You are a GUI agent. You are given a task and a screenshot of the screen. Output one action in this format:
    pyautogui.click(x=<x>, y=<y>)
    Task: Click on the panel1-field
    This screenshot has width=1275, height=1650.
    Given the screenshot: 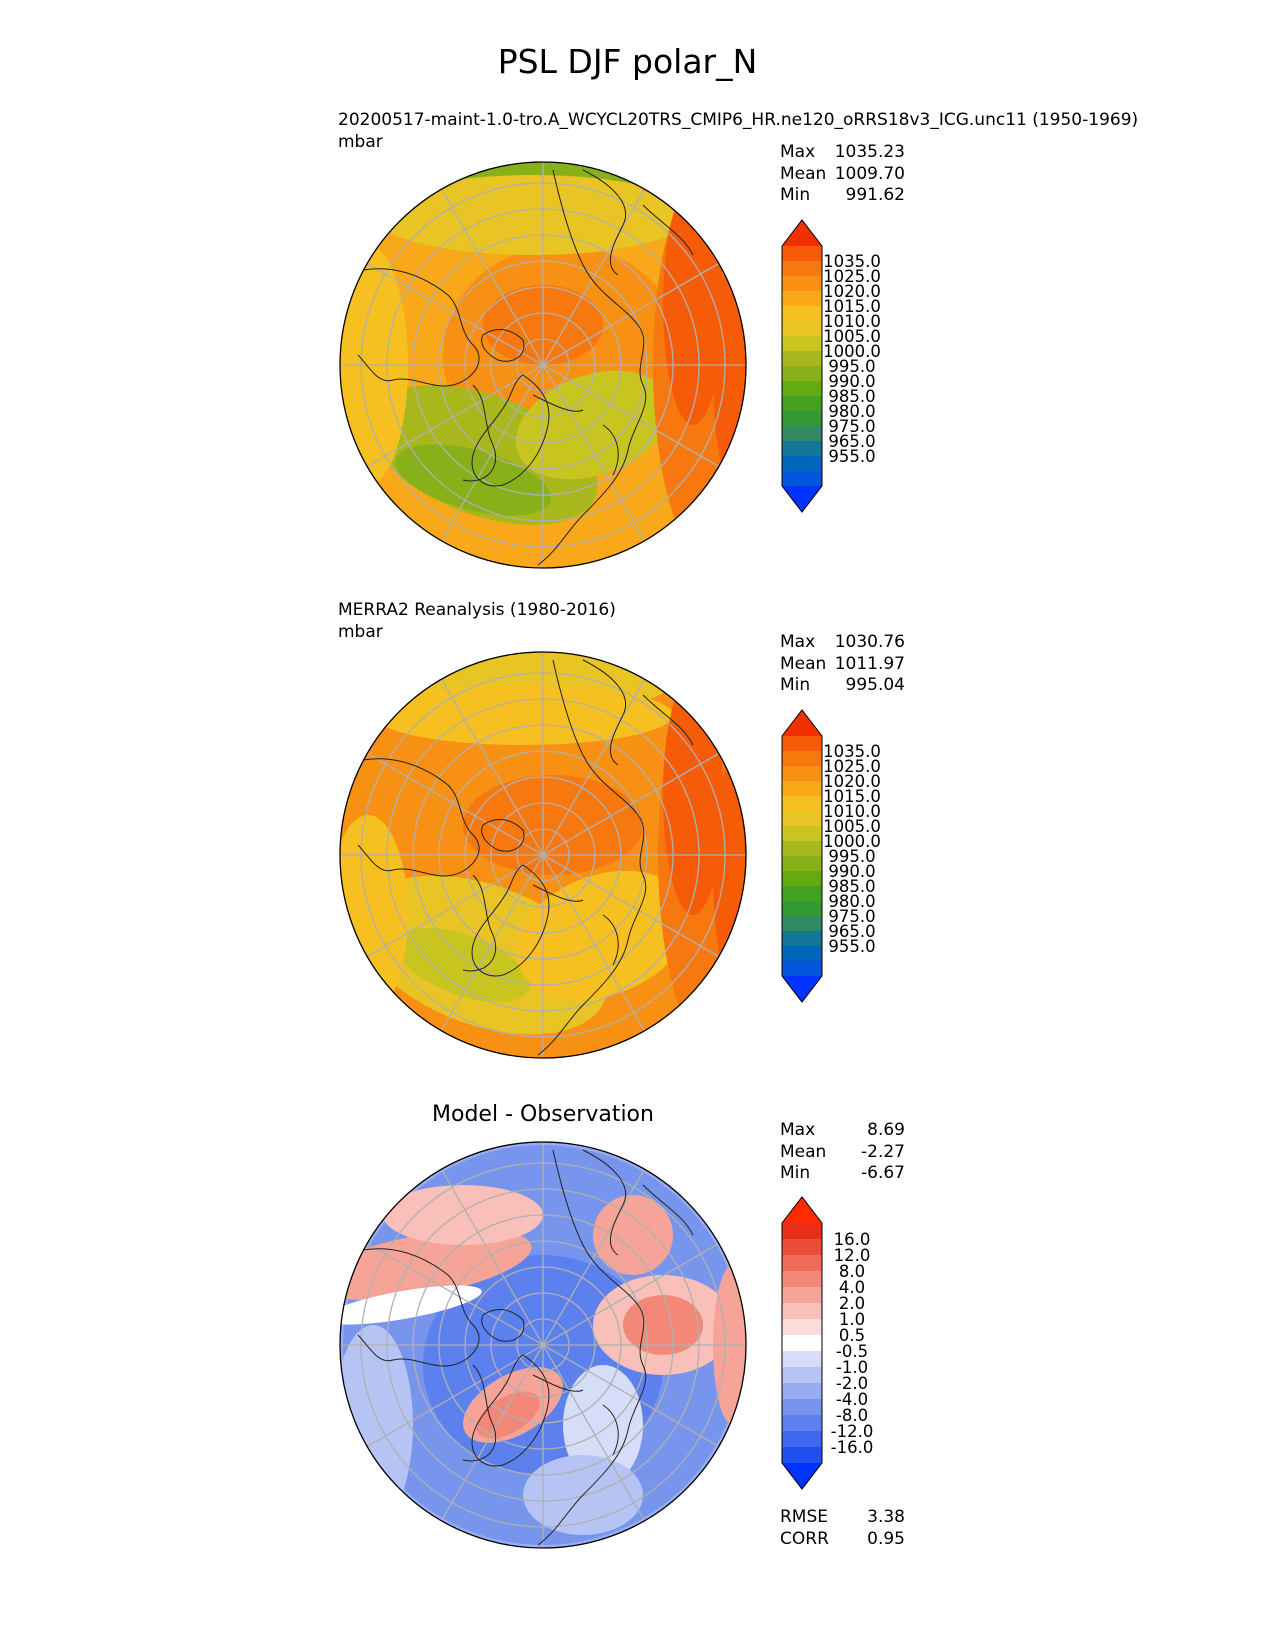 What is the action you would take?
    pyautogui.click(x=543, y=365)
    